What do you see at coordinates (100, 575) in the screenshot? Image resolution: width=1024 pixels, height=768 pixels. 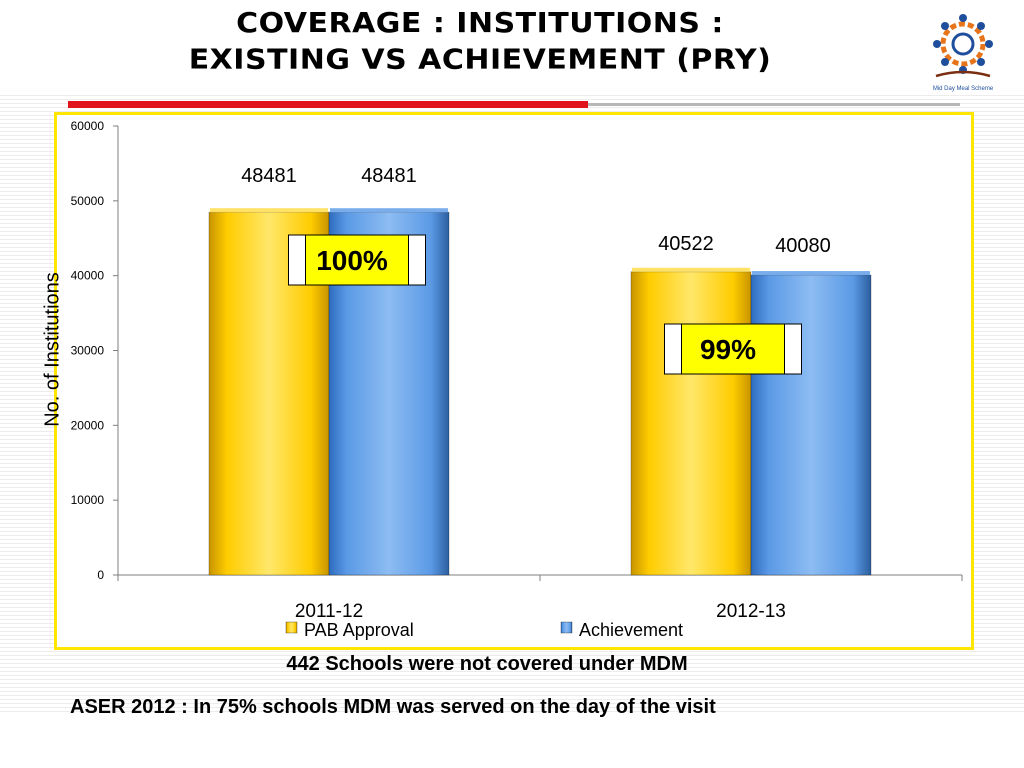 I see `y-tick-label: 0` at bounding box center [100, 575].